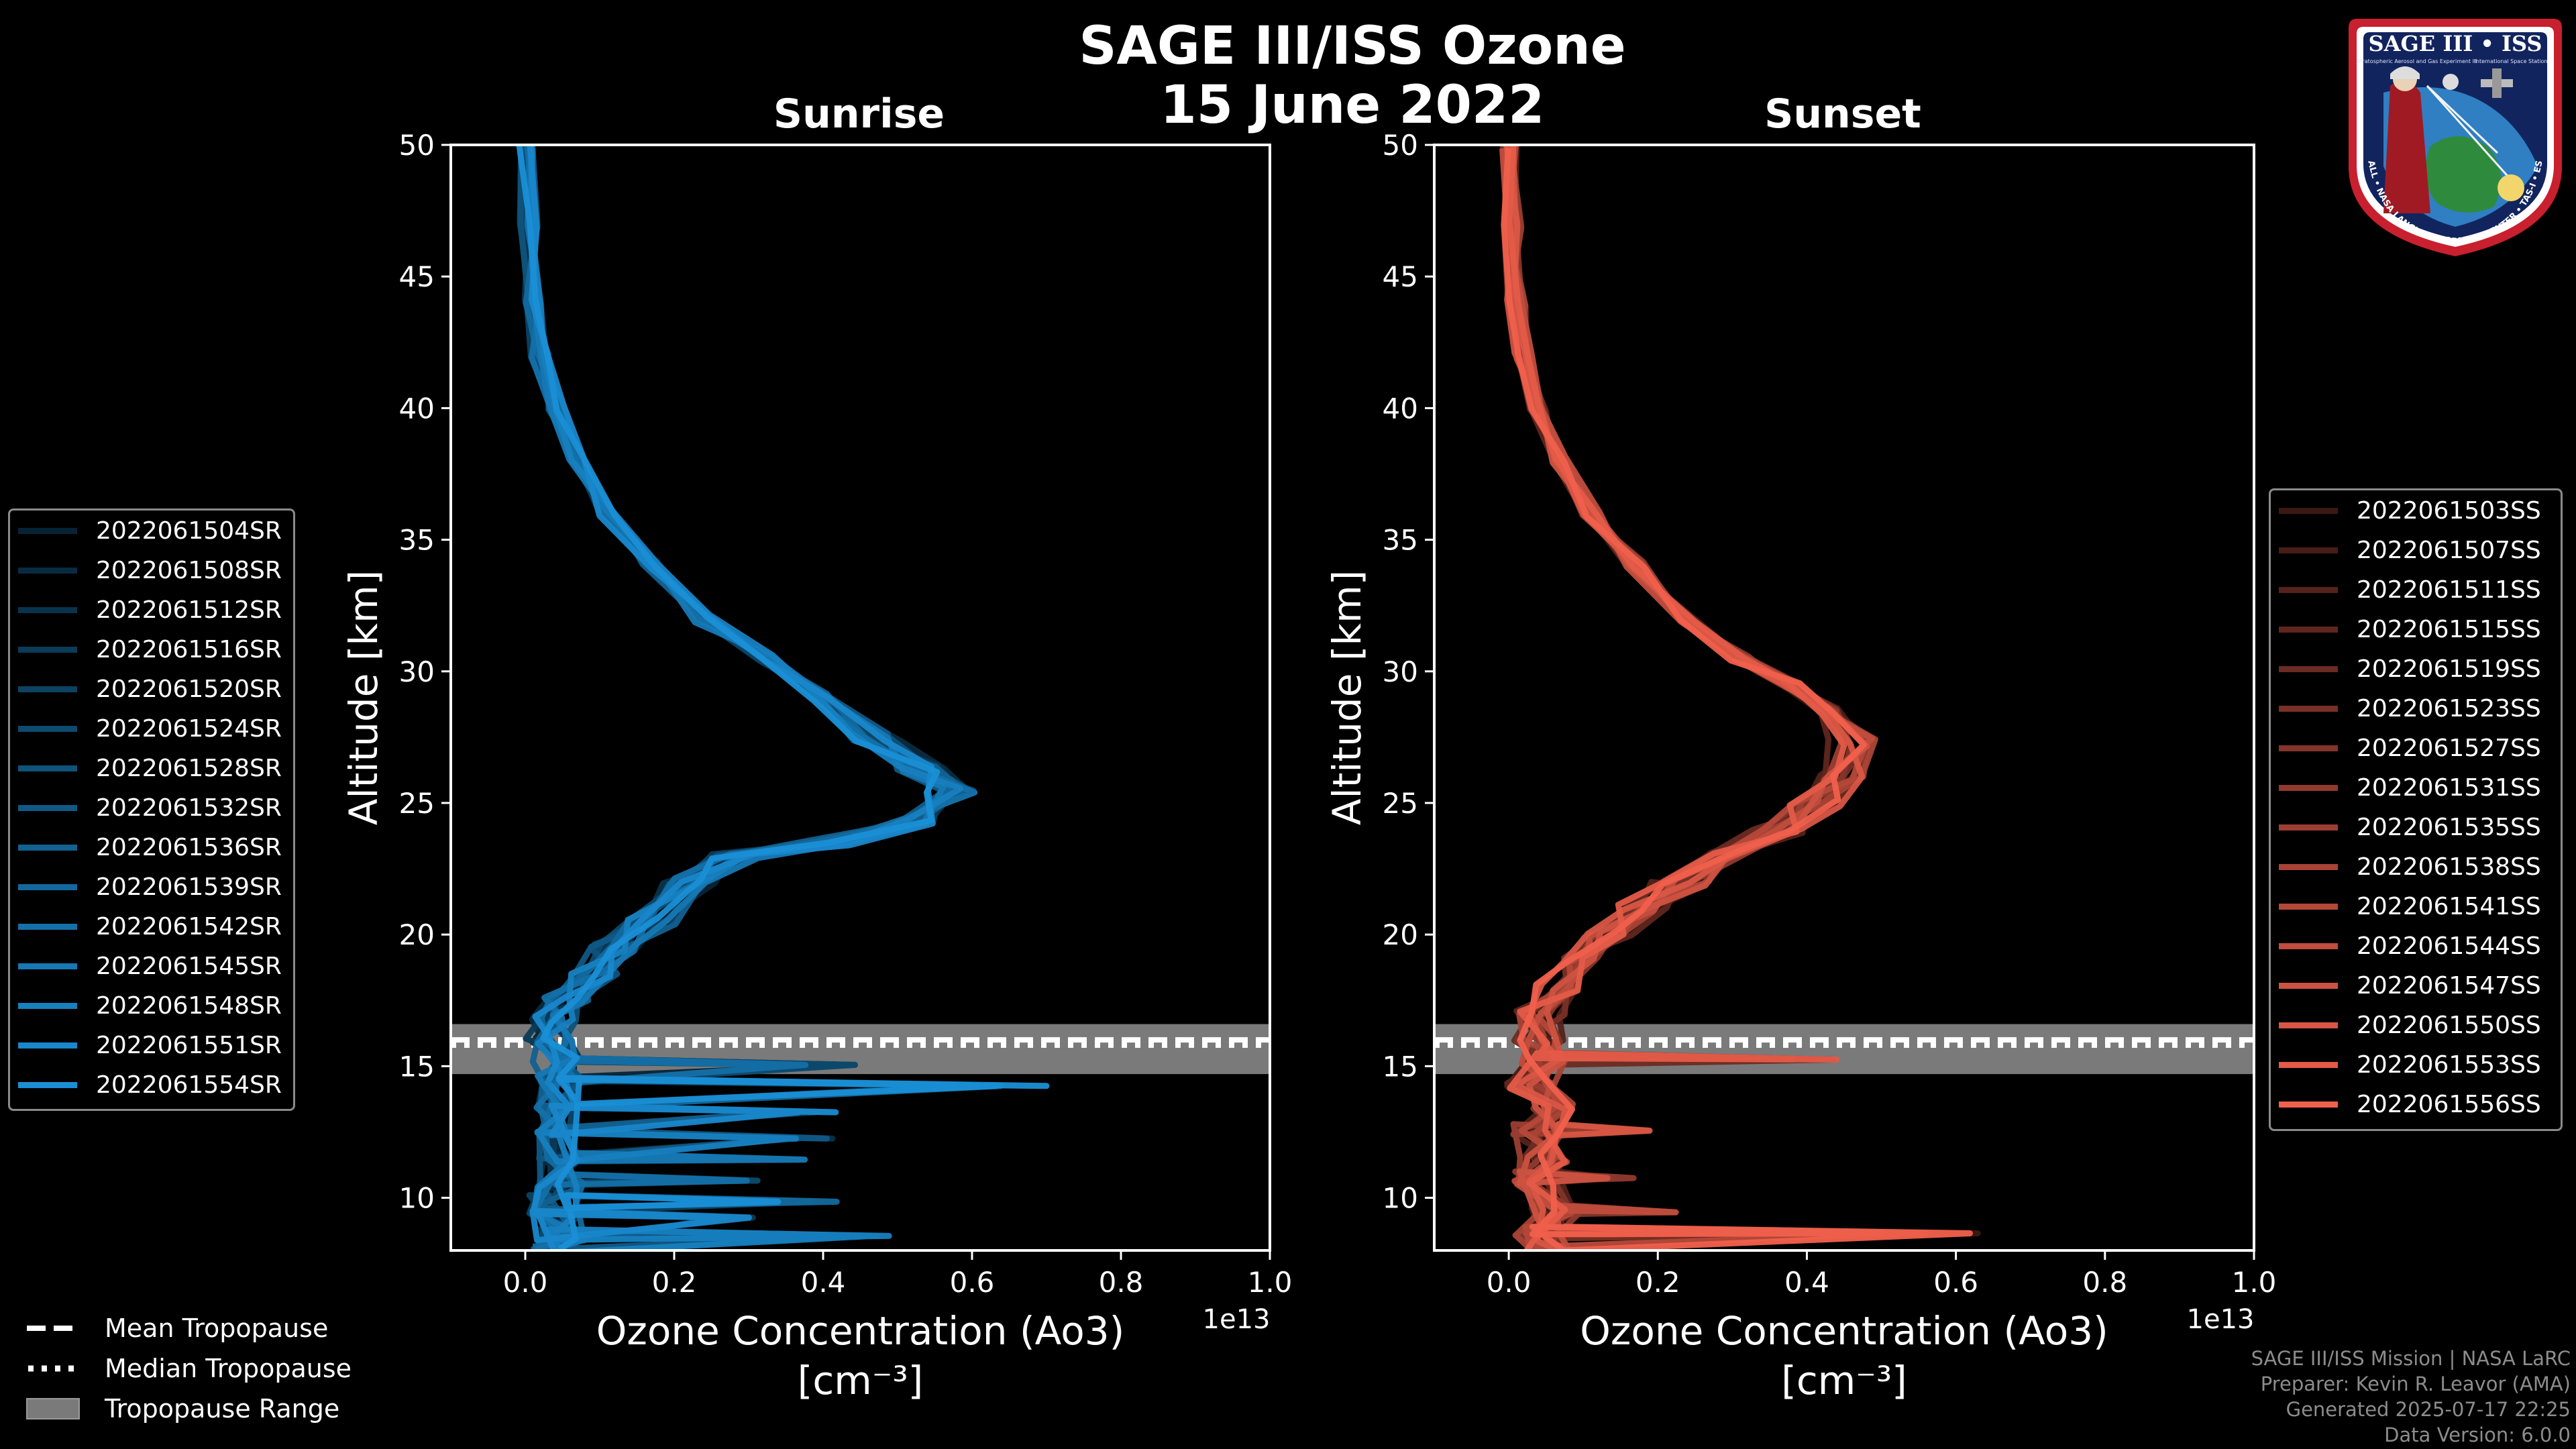  I want to click on profile-lines, so click(1740, 697).